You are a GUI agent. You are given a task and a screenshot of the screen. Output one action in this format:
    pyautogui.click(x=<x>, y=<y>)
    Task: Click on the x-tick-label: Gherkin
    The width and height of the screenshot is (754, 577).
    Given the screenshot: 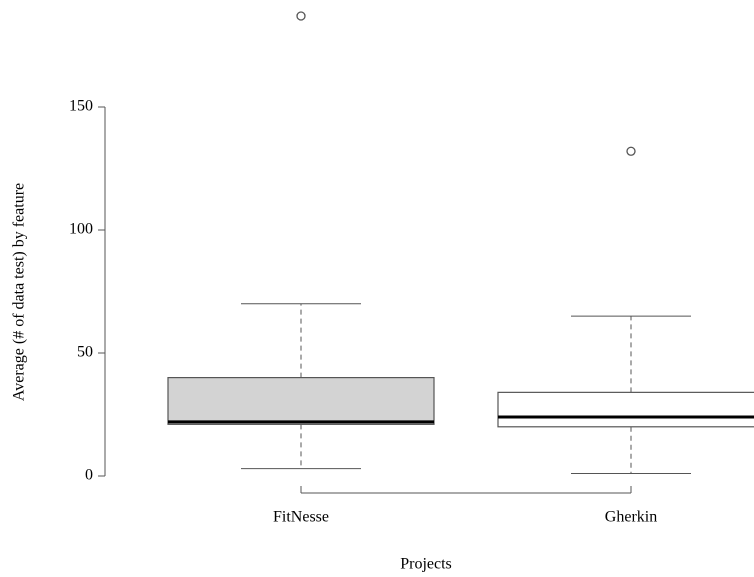 What is the action you would take?
    pyautogui.click(x=631, y=517)
    